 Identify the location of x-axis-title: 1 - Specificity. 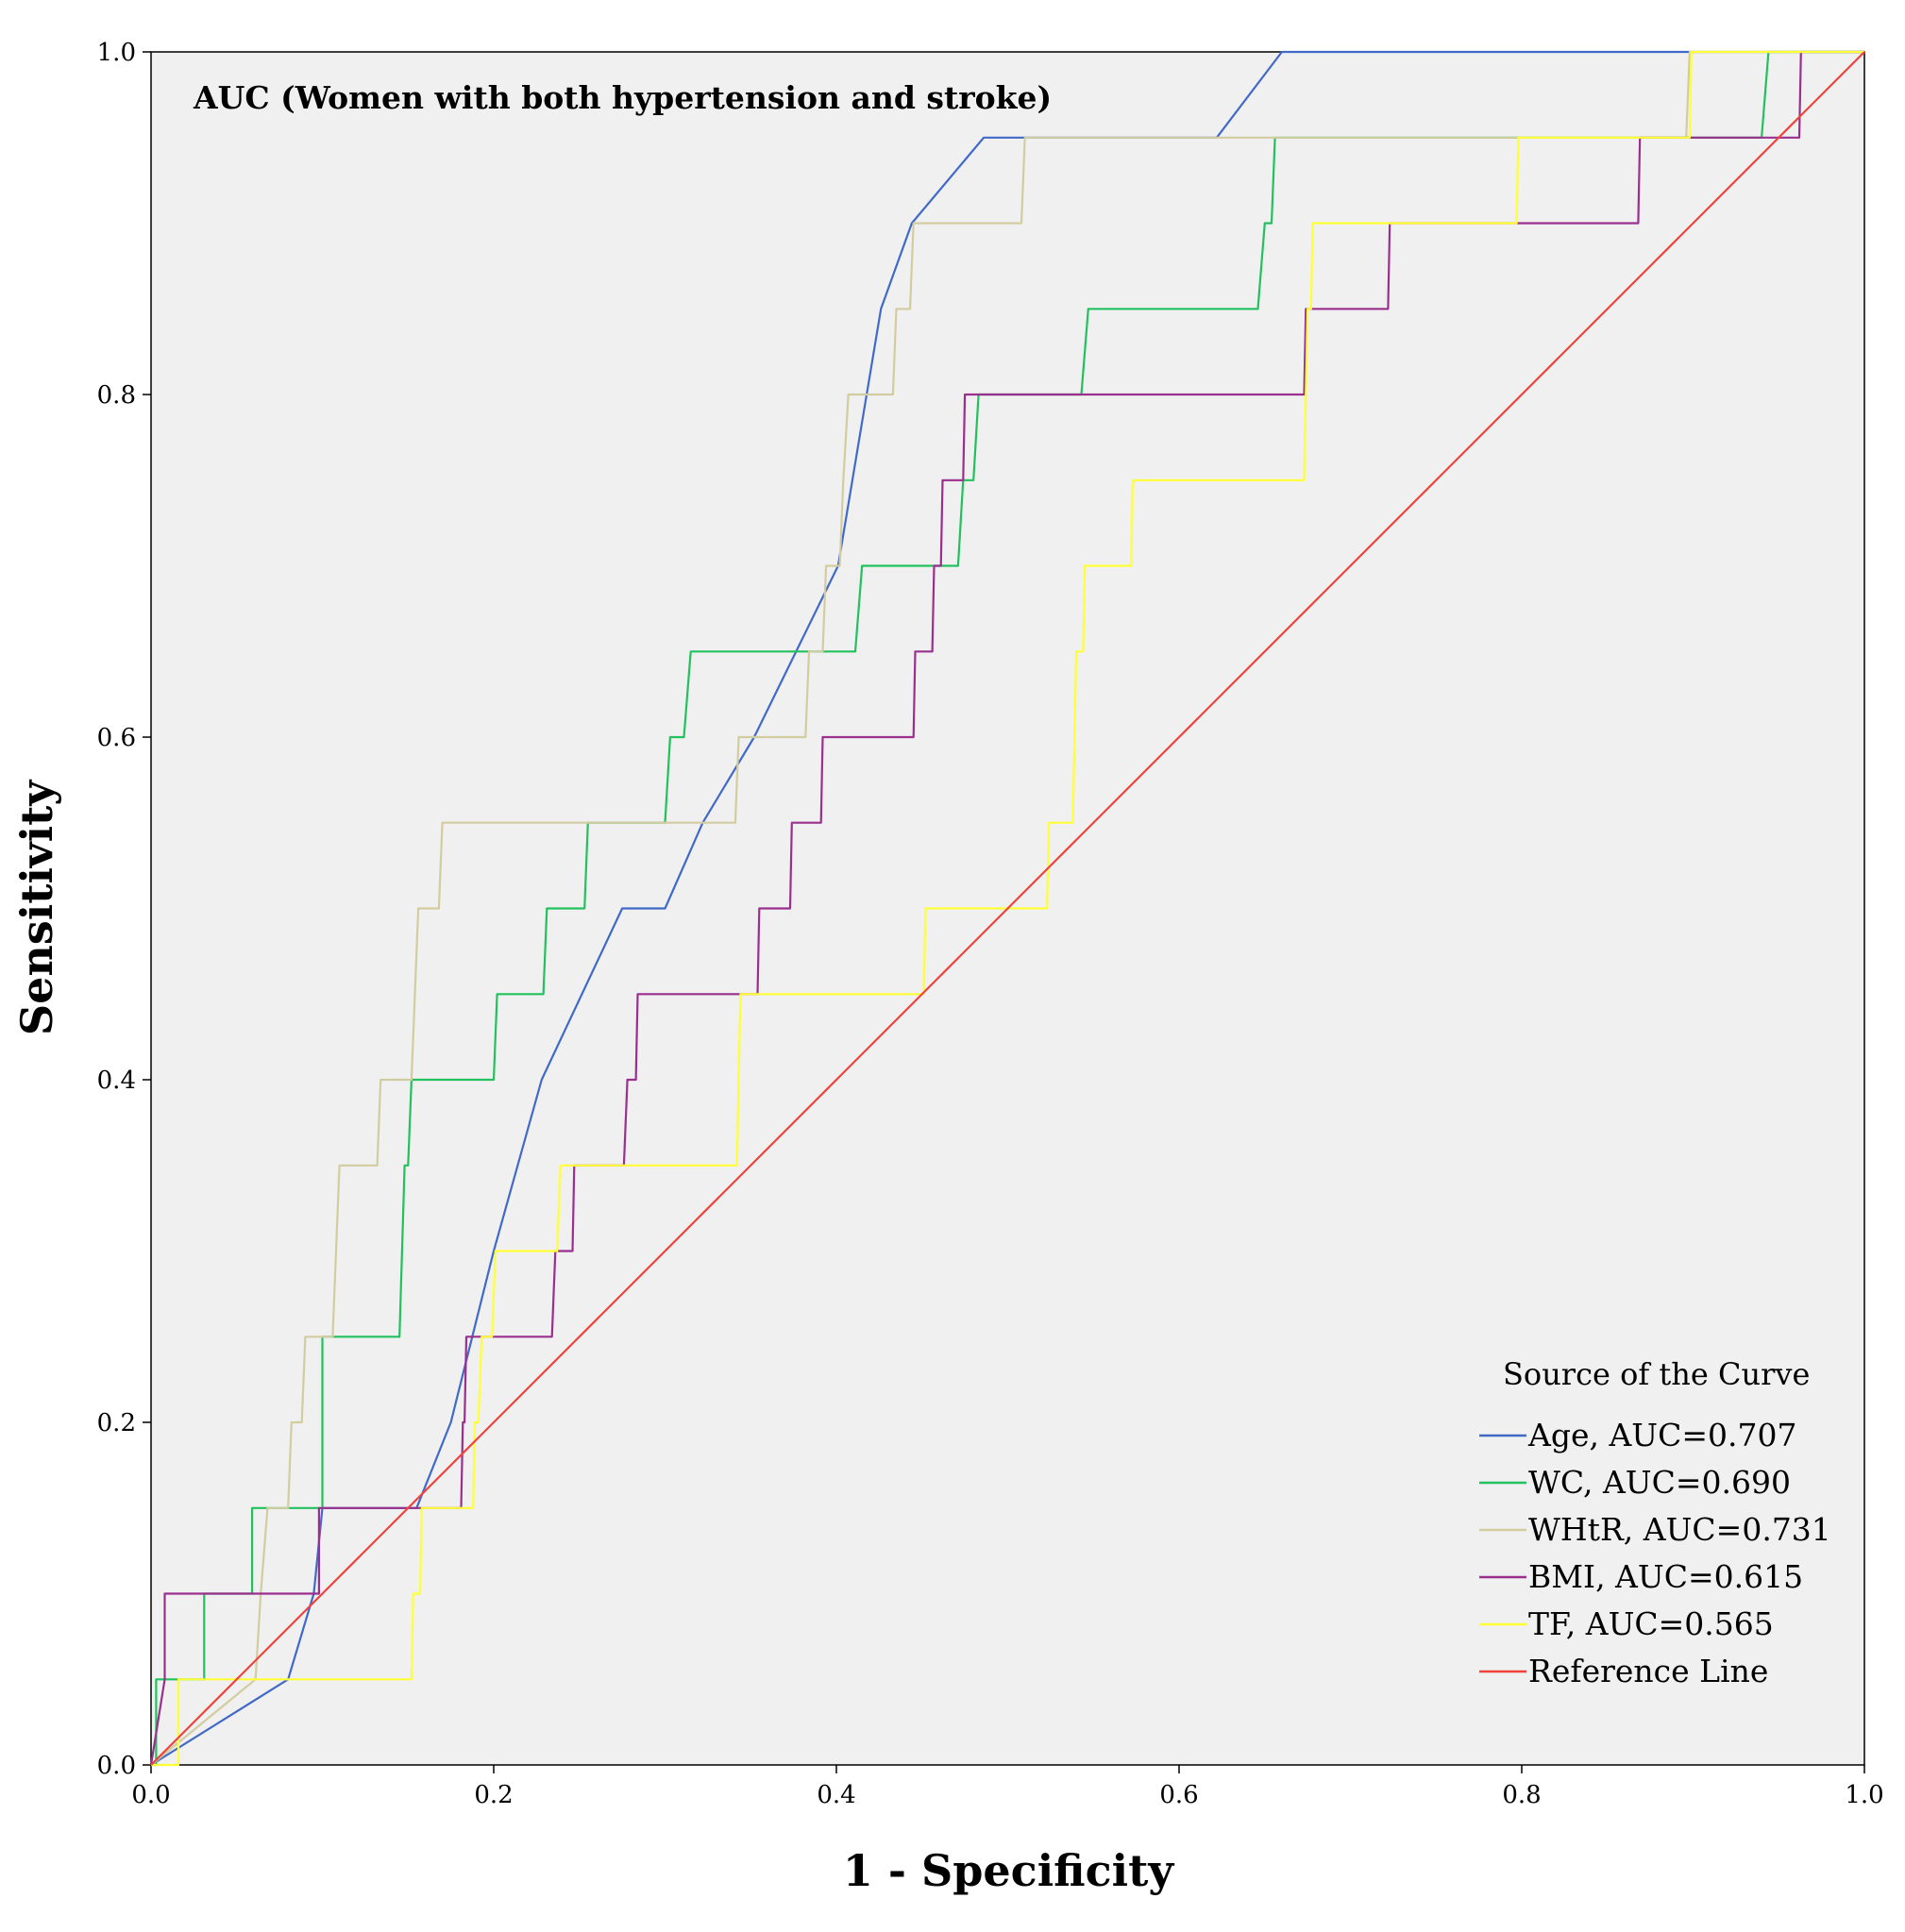
(1008, 1870).